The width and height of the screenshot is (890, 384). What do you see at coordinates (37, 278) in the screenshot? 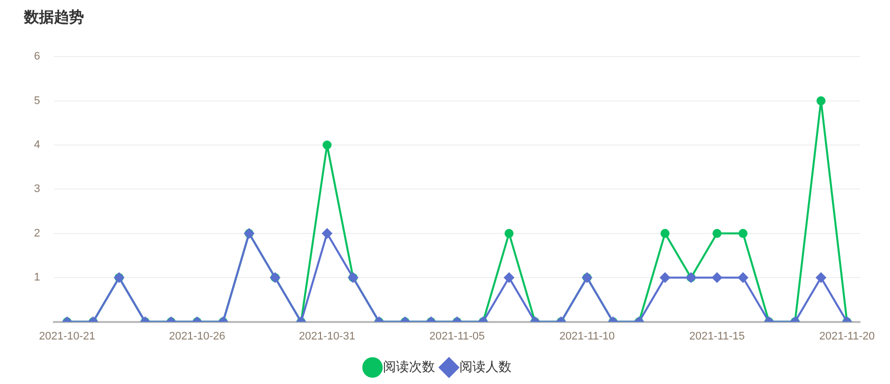
I see `y-tick-label: 1` at bounding box center [37, 278].